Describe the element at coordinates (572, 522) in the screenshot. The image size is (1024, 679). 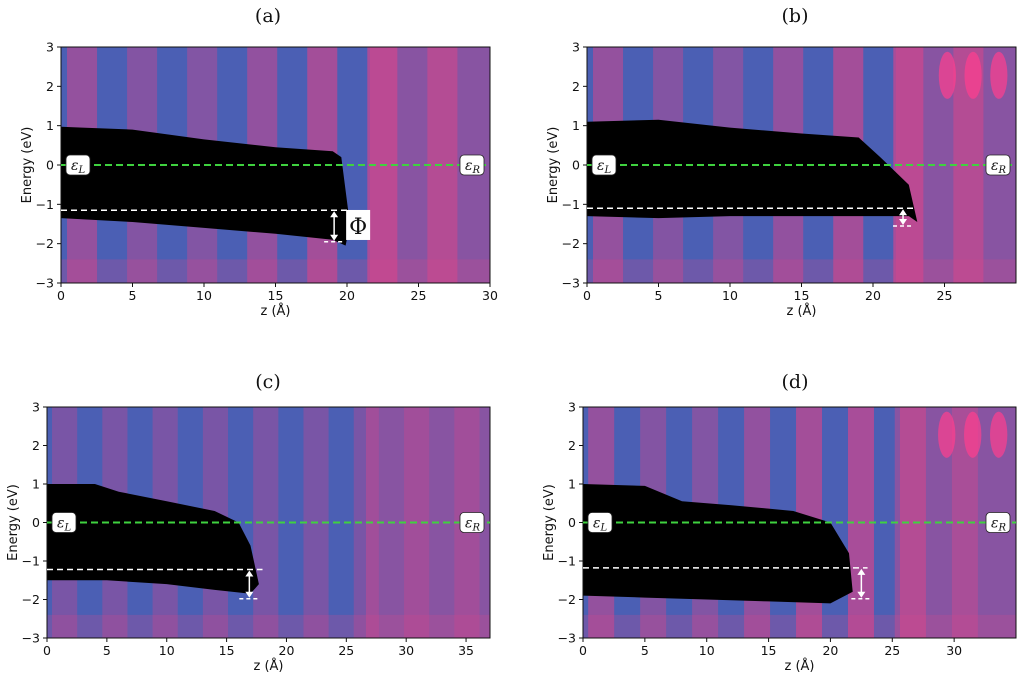
I see `panel-d-ytick-label: 0` at that location.